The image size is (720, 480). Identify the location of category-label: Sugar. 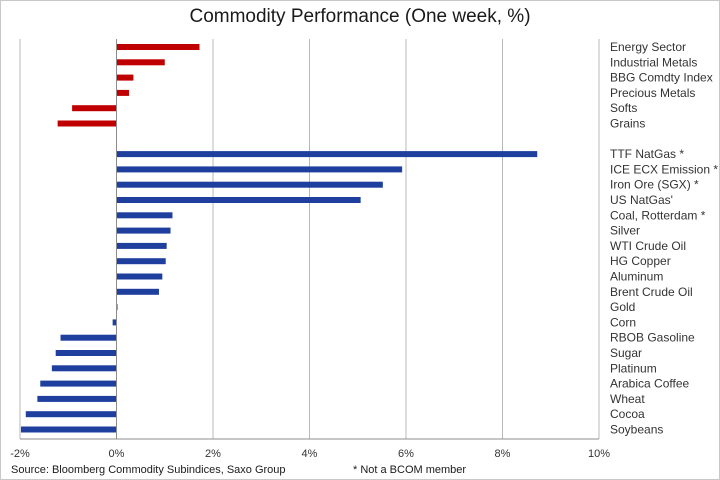
(626, 353).